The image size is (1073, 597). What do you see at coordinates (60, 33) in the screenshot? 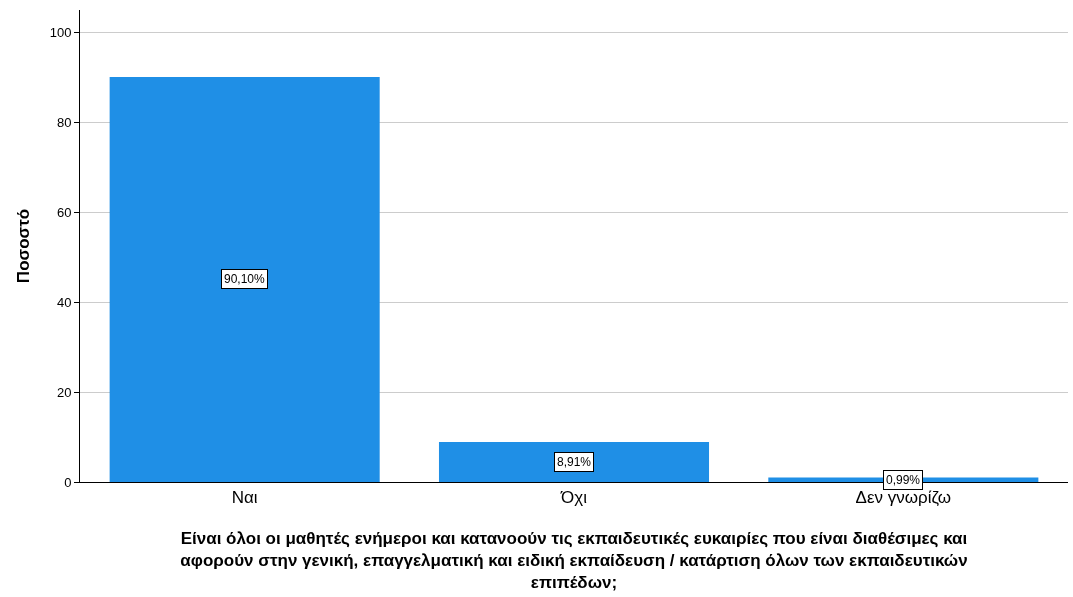
I see `y-tick-label: 100` at bounding box center [60, 33].